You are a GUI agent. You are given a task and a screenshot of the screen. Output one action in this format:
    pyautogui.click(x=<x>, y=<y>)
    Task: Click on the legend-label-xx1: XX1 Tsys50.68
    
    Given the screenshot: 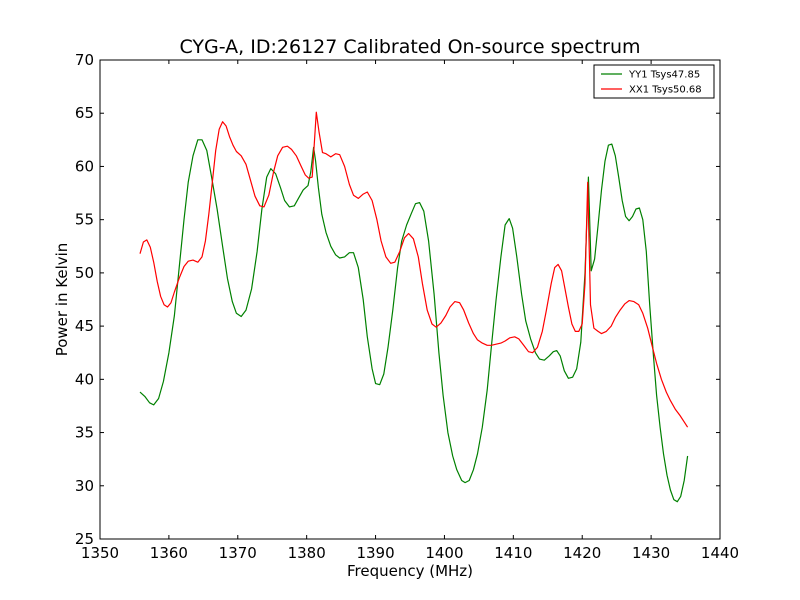 What is the action you would take?
    pyautogui.click(x=665, y=90)
    